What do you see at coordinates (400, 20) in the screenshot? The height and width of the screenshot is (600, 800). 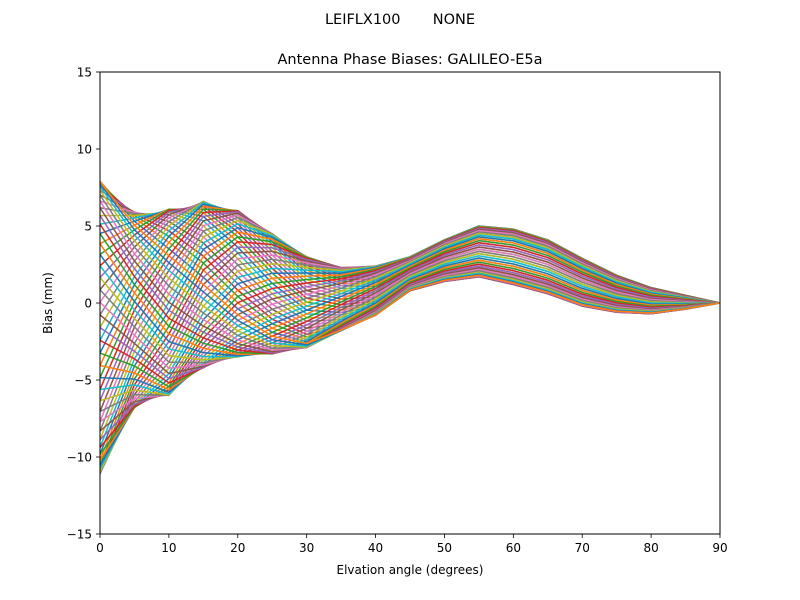 I see `figure-suptitle: LEIFLX100 NONE` at bounding box center [400, 20].